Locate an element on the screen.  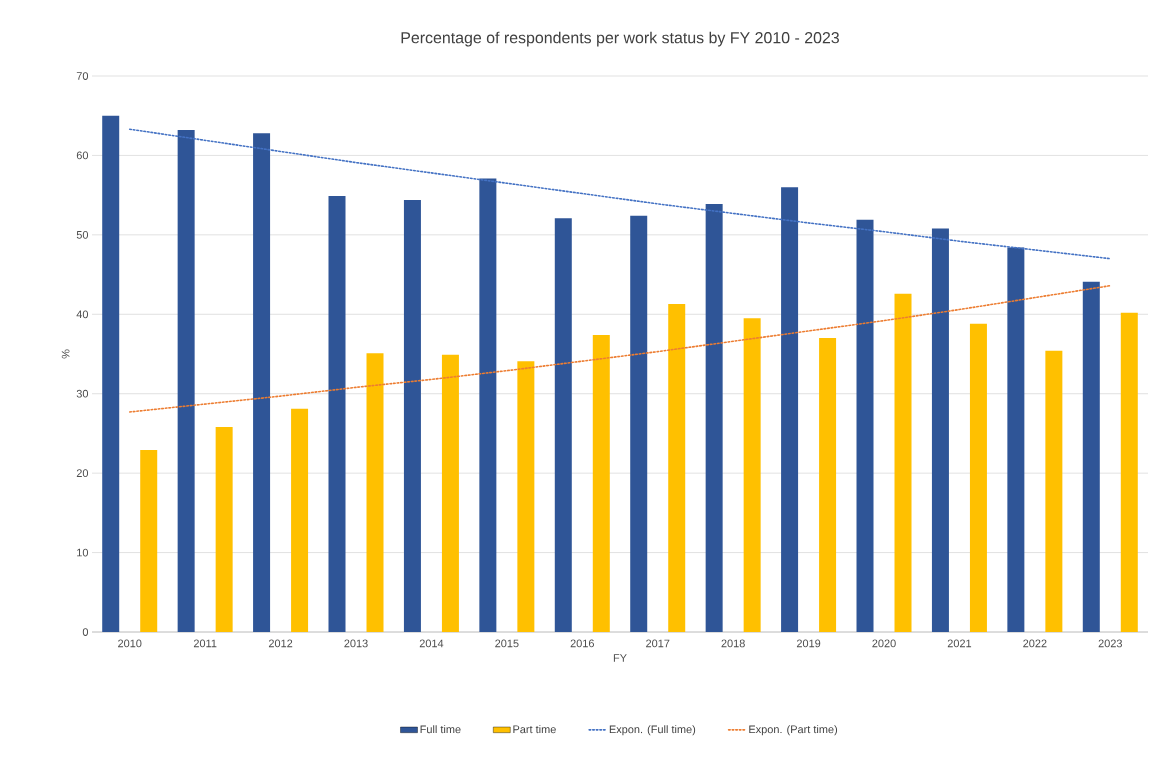
x-tick-label: 2011 is located at coordinates (205, 643).